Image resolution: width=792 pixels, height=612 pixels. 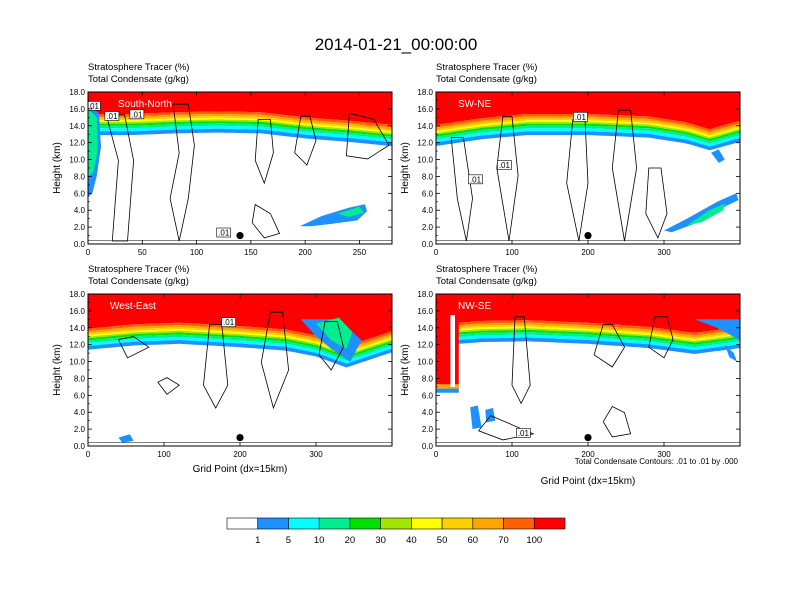 What do you see at coordinates (240, 168) in the screenshot?
I see `plot-area: .01 .01 .01 .01` at bounding box center [240, 168].